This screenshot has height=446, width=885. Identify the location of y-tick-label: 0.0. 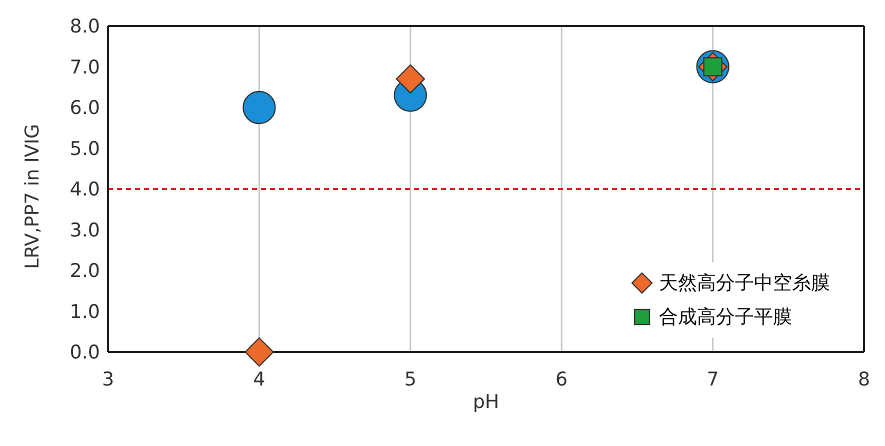
(85, 353).